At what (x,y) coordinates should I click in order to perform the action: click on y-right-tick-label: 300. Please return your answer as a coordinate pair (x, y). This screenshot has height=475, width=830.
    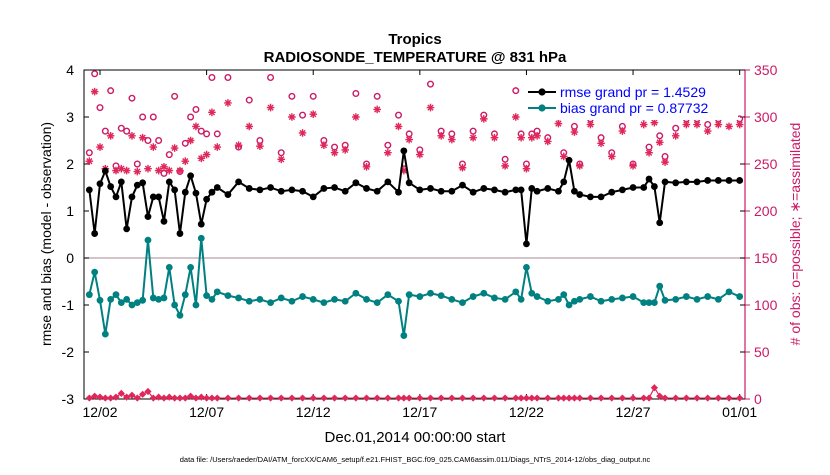
    Looking at the image, I should click on (766, 117).